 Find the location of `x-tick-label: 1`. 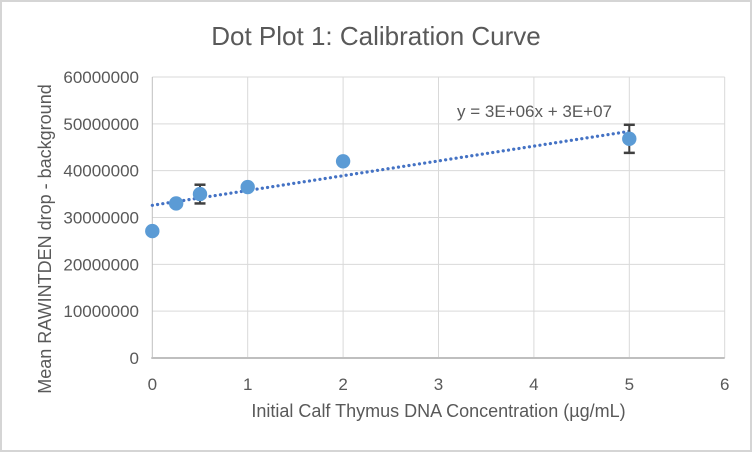

x-tick-label: 1 is located at coordinates (247, 384).